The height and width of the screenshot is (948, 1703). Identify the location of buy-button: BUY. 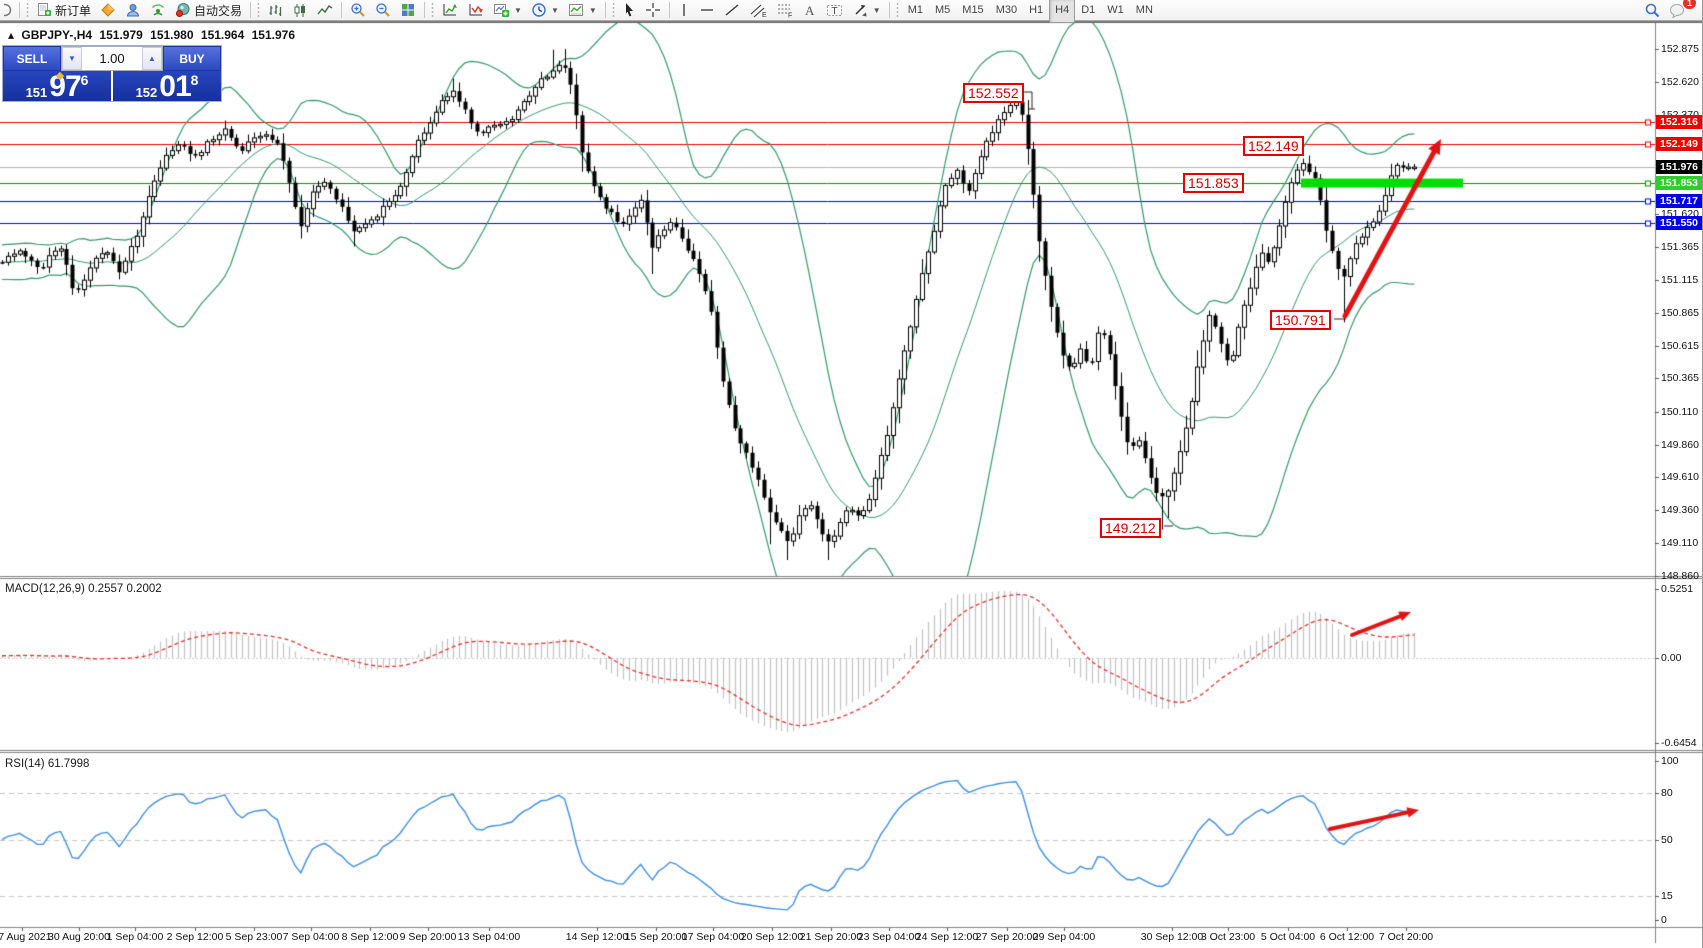
(192, 58).